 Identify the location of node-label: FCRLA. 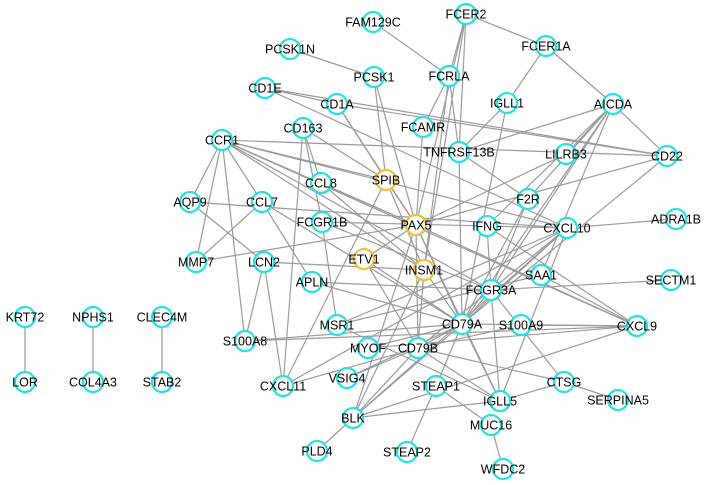
(450, 76).